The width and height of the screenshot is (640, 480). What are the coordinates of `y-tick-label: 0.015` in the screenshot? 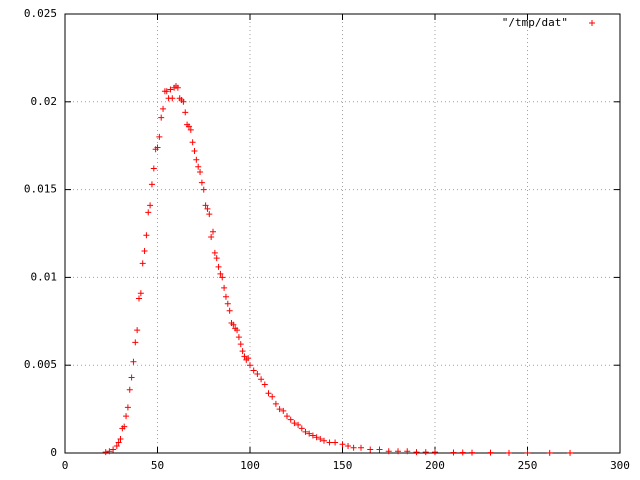 It's located at (40, 189).